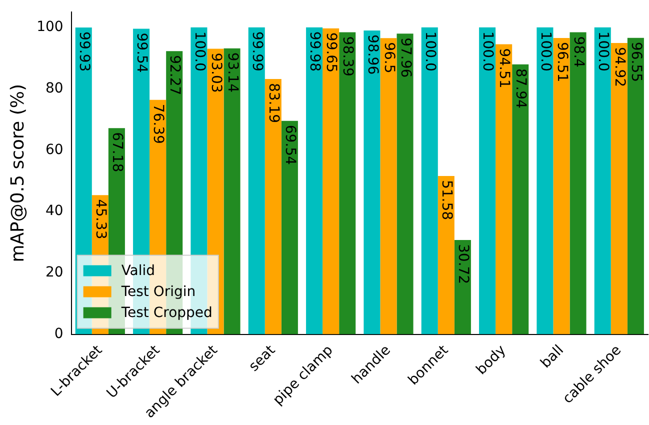  What do you see at coordinates (84, 52) in the screenshot?
I see `data-label: 99.93` at bounding box center [84, 52].